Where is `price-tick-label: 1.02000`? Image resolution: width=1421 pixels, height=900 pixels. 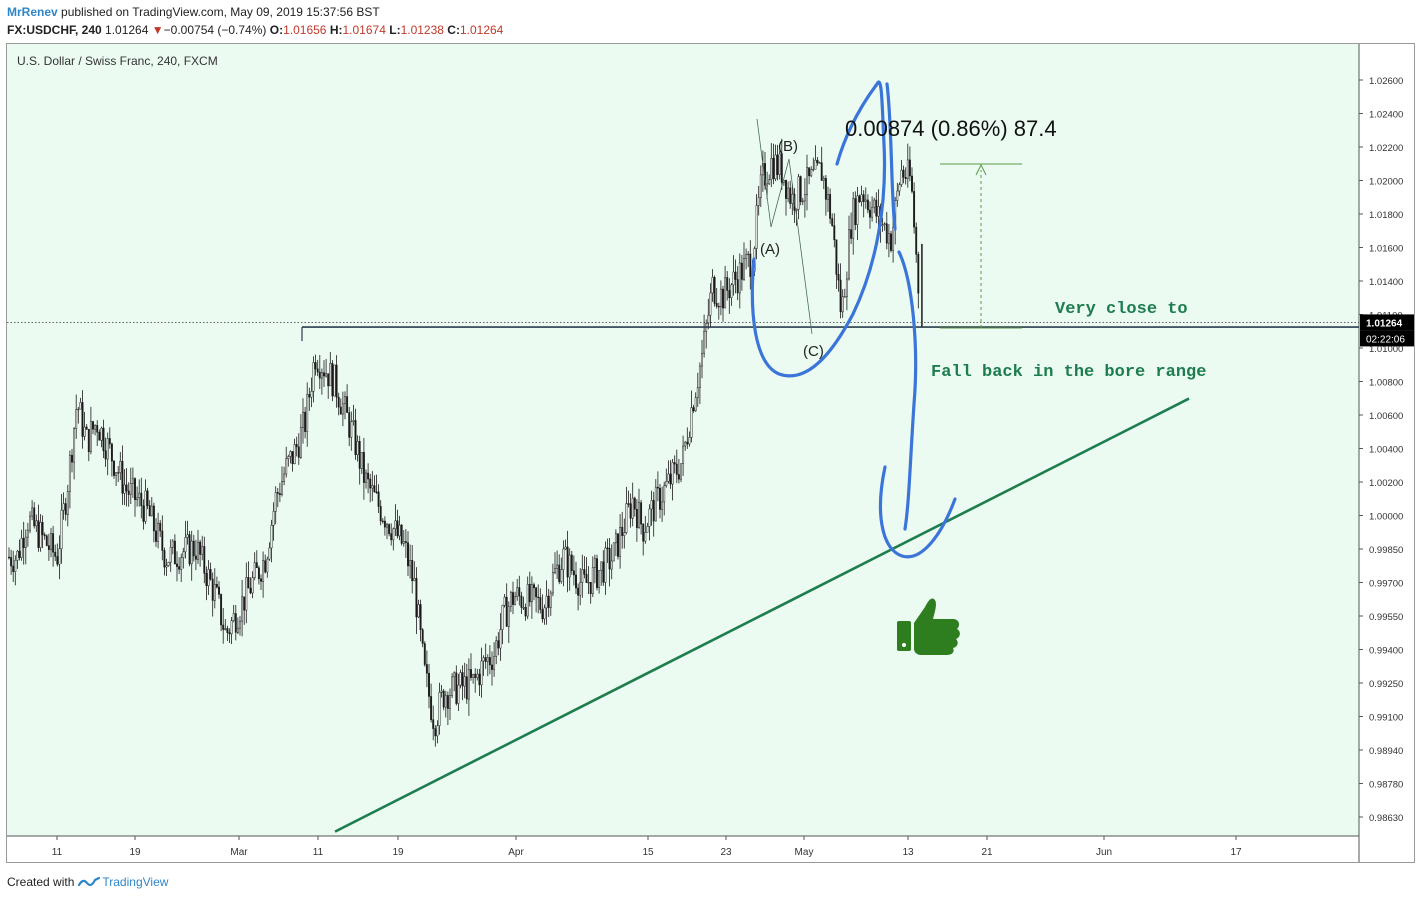
price-tick-label: 1.02000 is located at coordinates (1386, 182).